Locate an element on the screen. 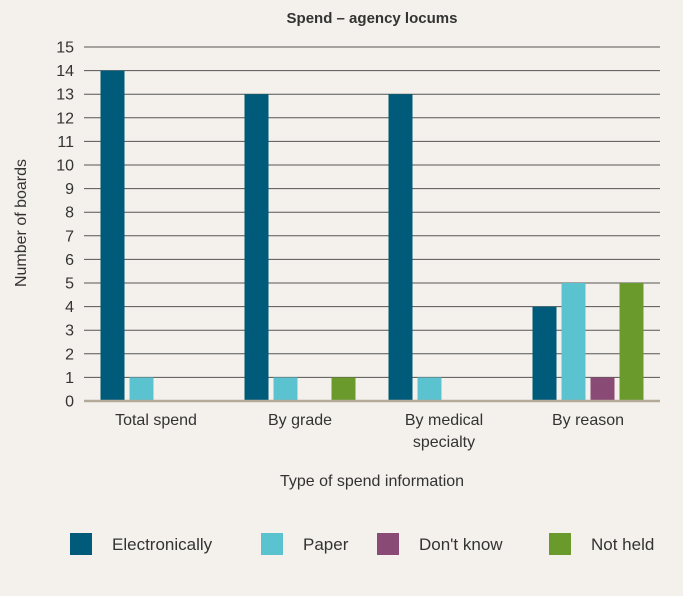 Image resolution: width=683 pixels, height=596 pixels. x-tick-label: By medical is located at coordinates (444, 420).